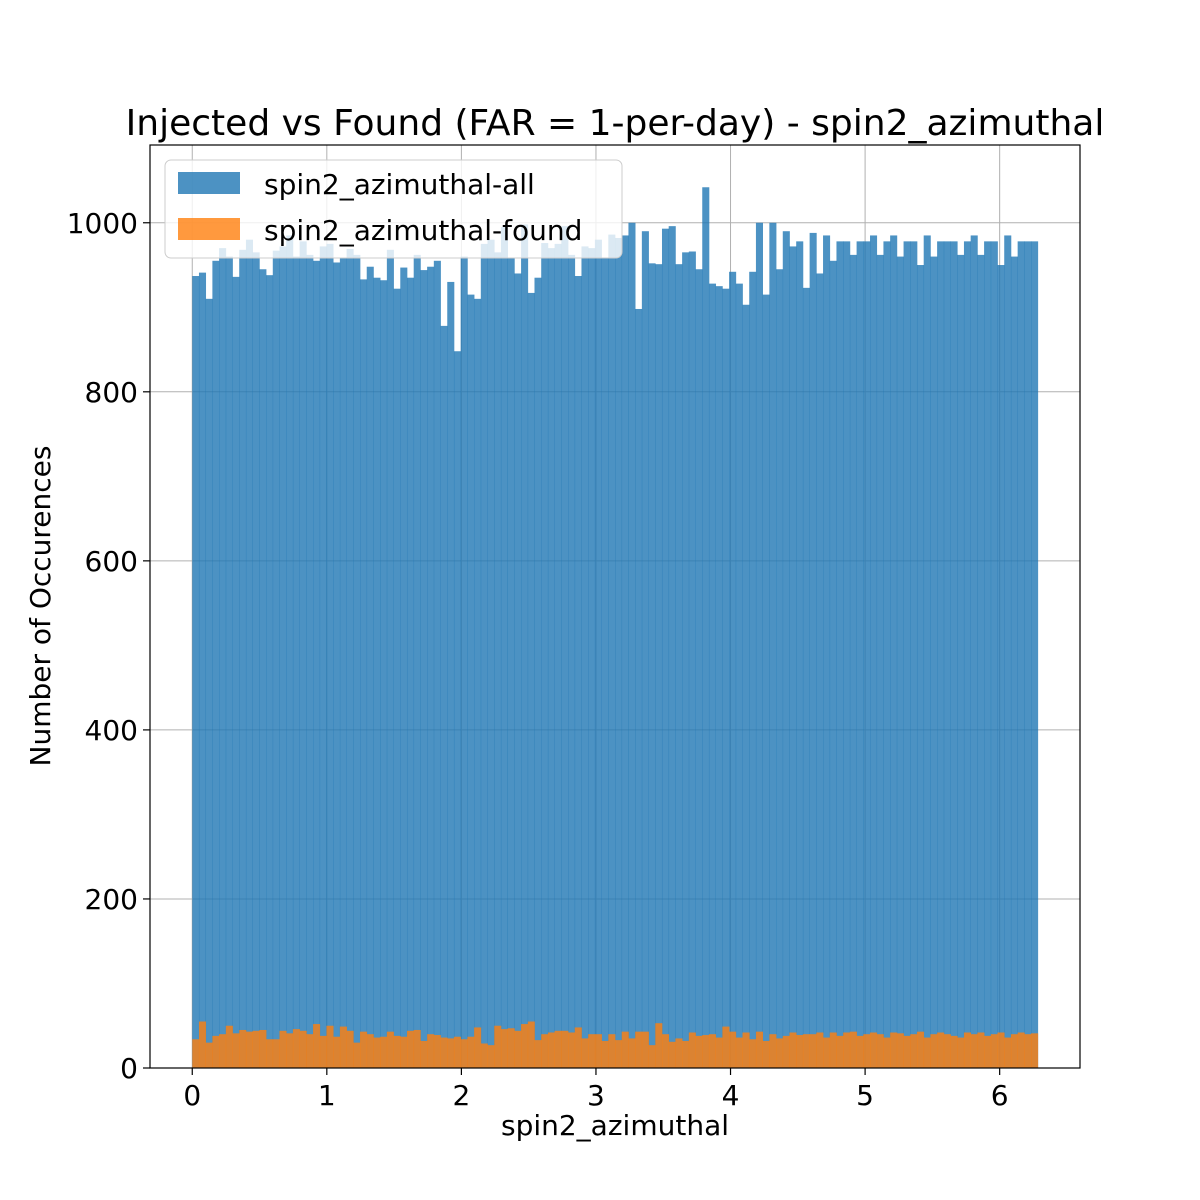 The height and width of the screenshot is (1200, 1200). Describe the element at coordinates (209, 229) in the screenshot. I see `legend-swatch-found` at that location.